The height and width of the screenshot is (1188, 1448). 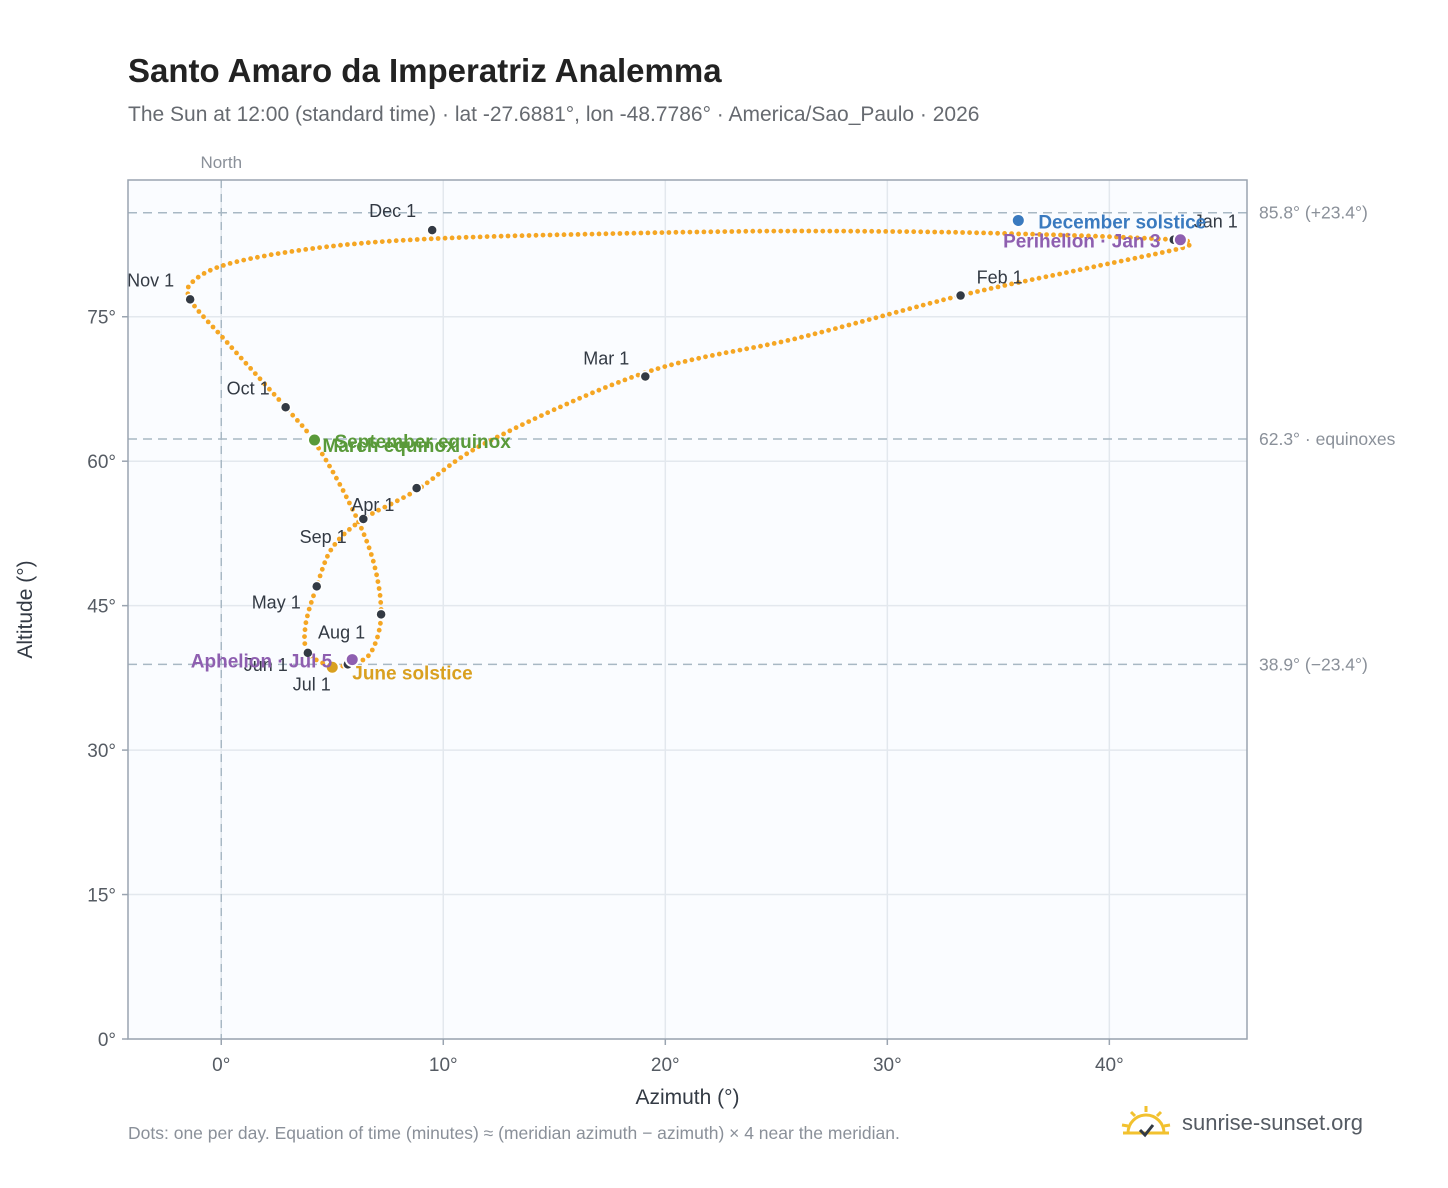 I want to click on month-label: Sep 1, so click(x=323, y=537).